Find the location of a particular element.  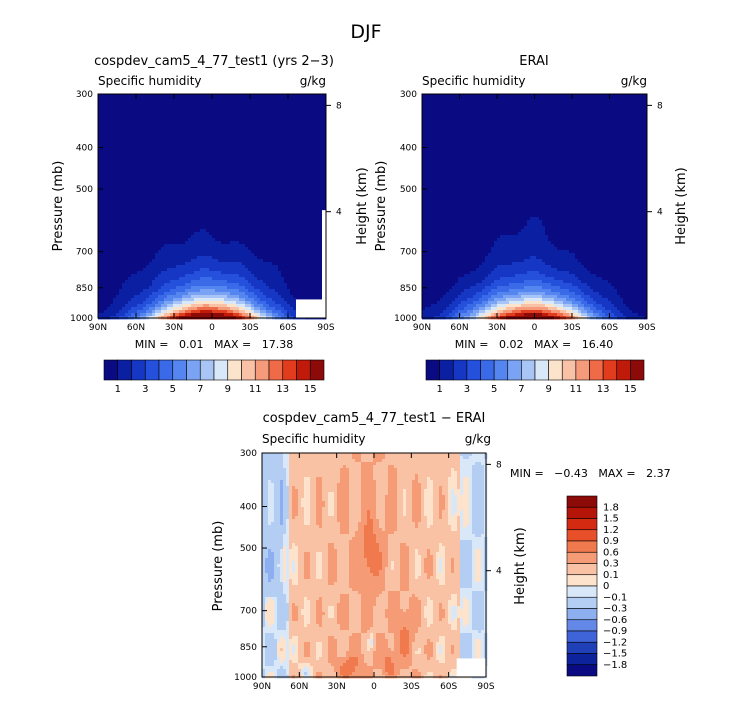

panel-units: g/kg is located at coordinates (313, 81).